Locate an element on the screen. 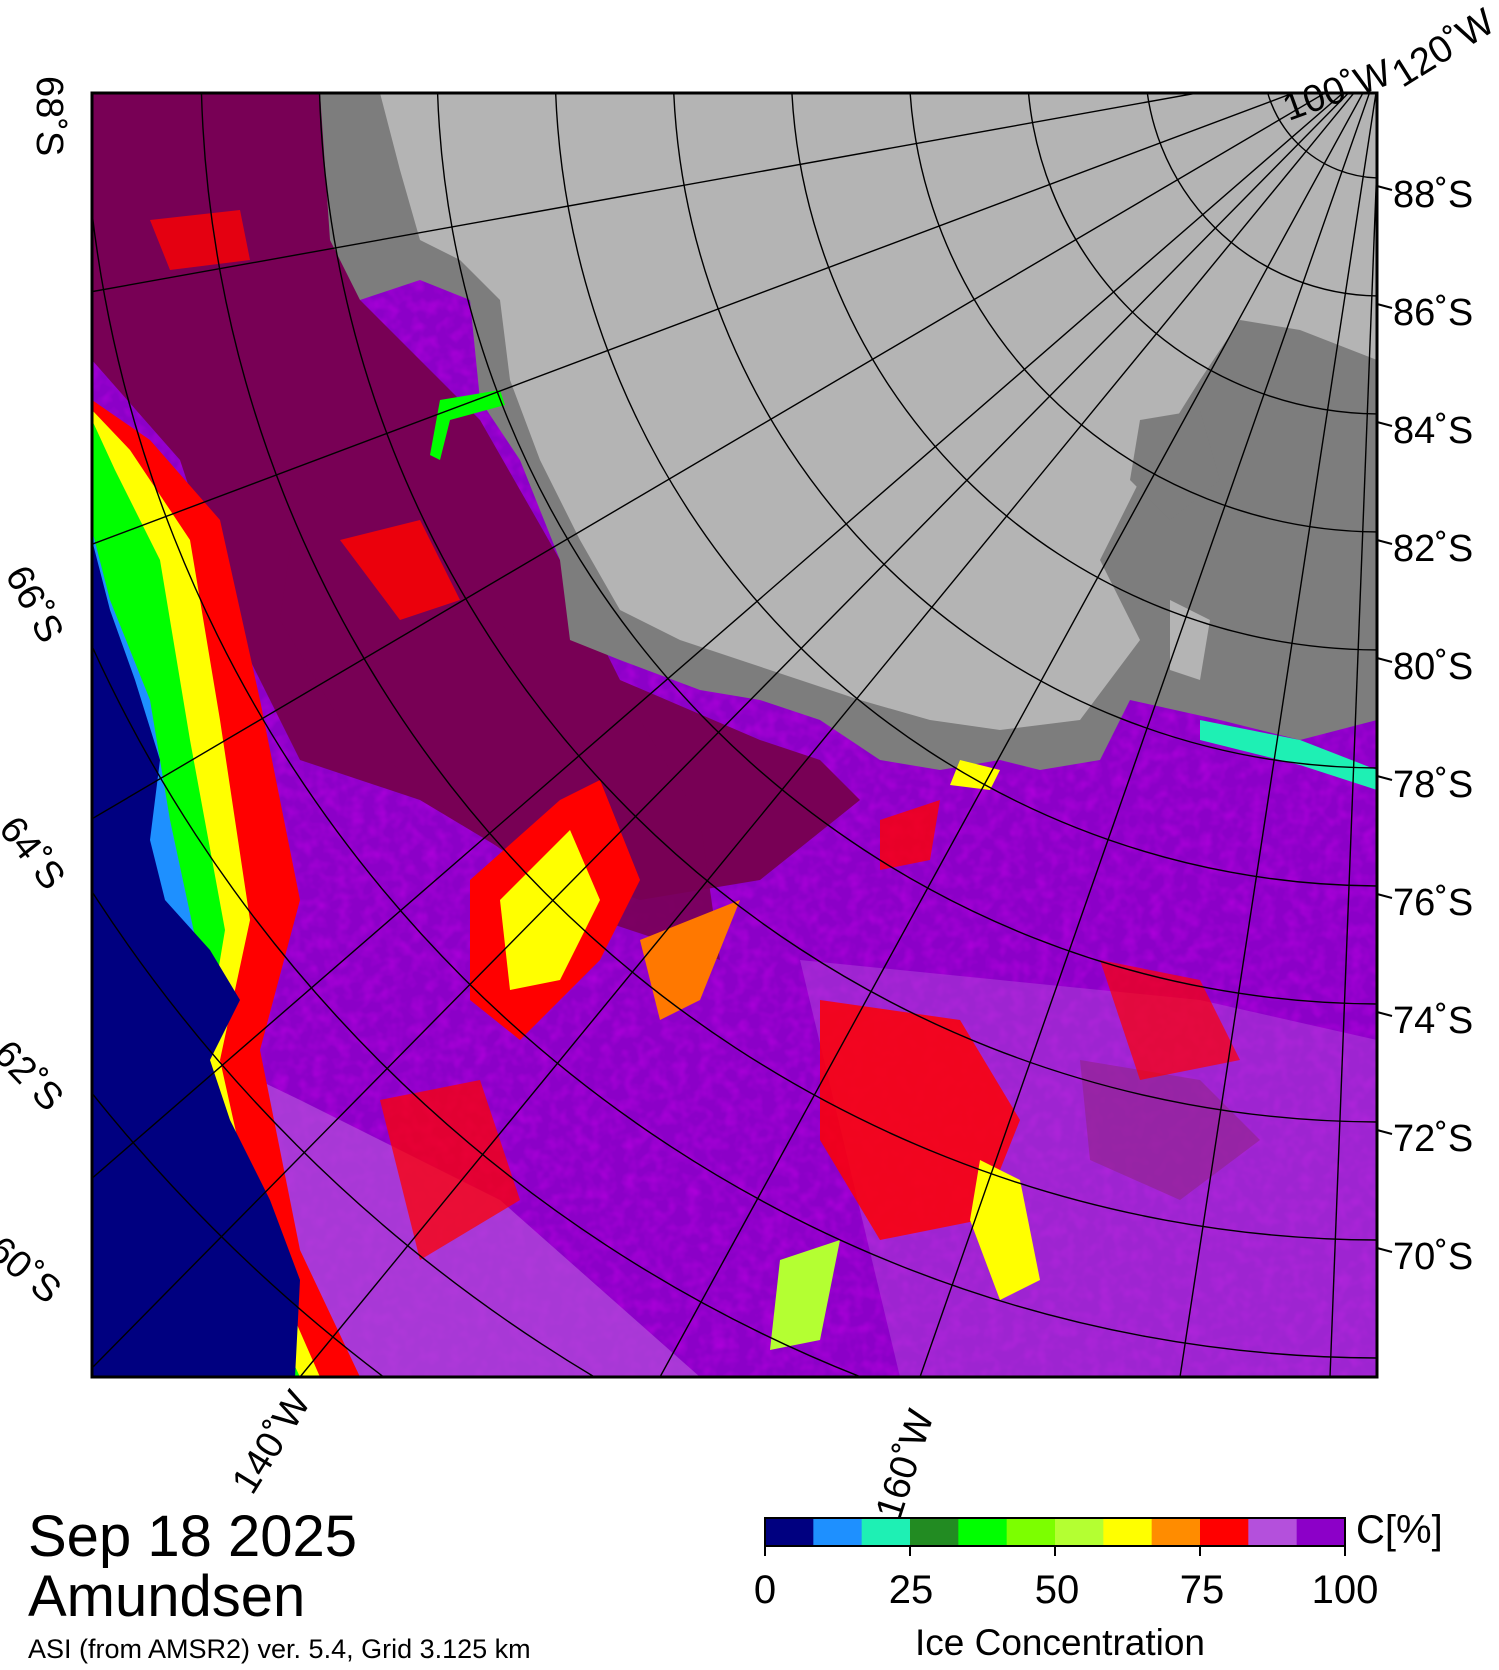  lat-label-76s: 76˚S is located at coordinates (1433, 903).